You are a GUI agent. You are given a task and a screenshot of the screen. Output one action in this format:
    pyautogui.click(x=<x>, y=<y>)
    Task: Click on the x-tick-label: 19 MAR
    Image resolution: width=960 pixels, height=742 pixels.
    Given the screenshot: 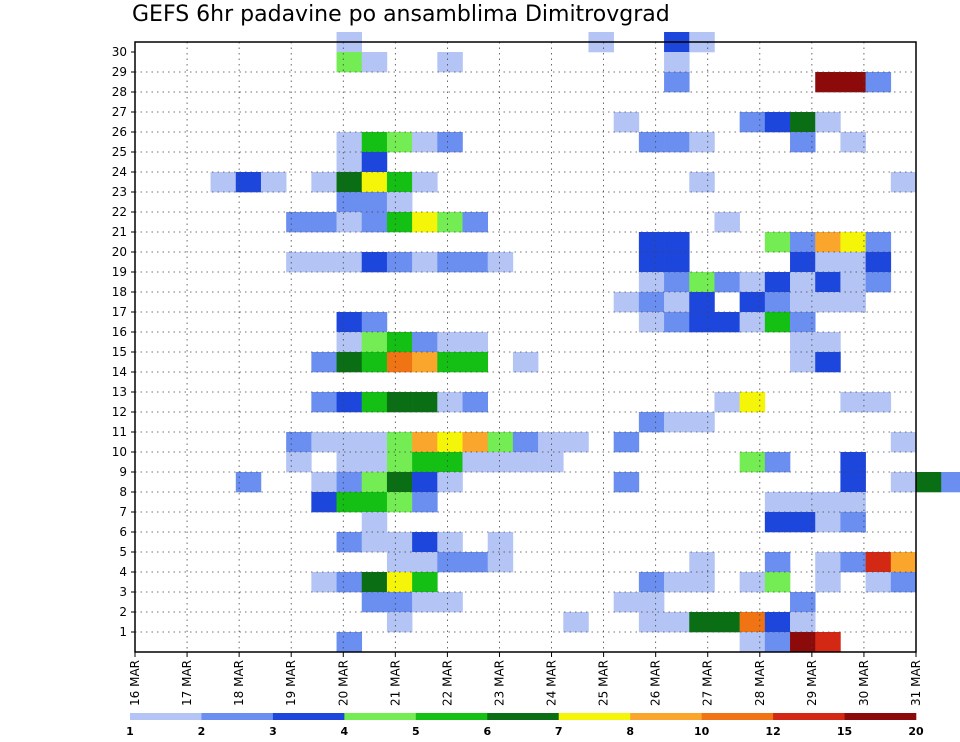 What is the action you would take?
    pyautogui.click(x=291, y=683)
    